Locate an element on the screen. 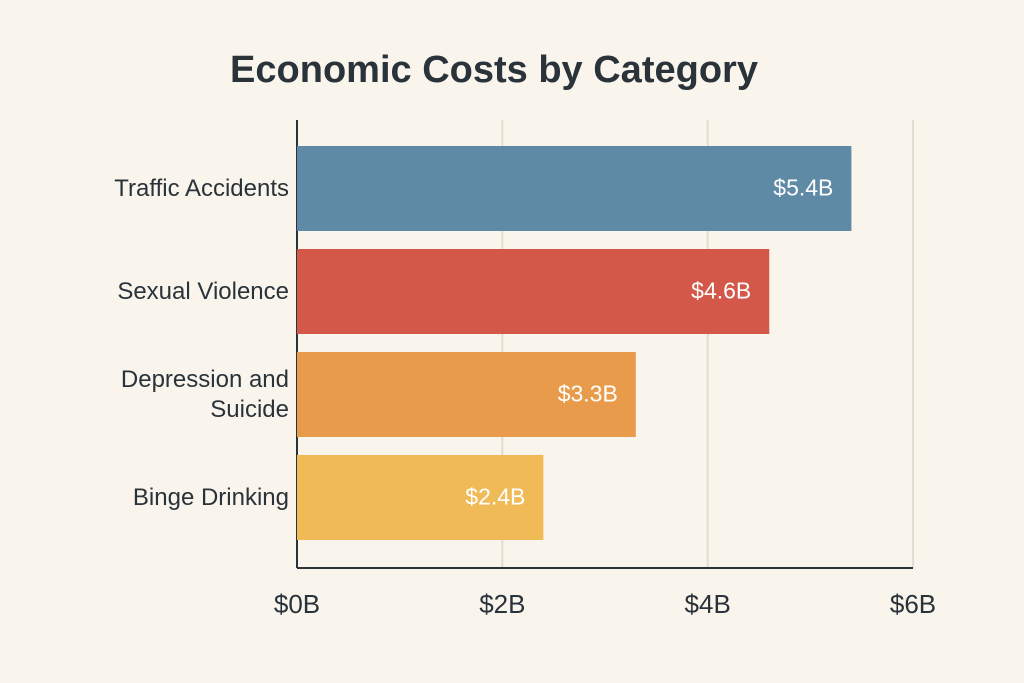  value-label: $3.3B is located at coordinates (588, 394).